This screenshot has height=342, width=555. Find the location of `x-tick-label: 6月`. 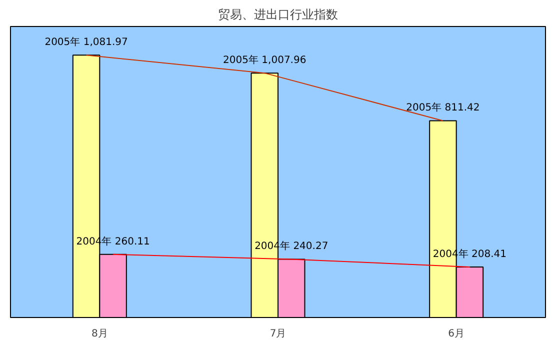

x-tick-label: 6月 is located at coordinates (456, 334).